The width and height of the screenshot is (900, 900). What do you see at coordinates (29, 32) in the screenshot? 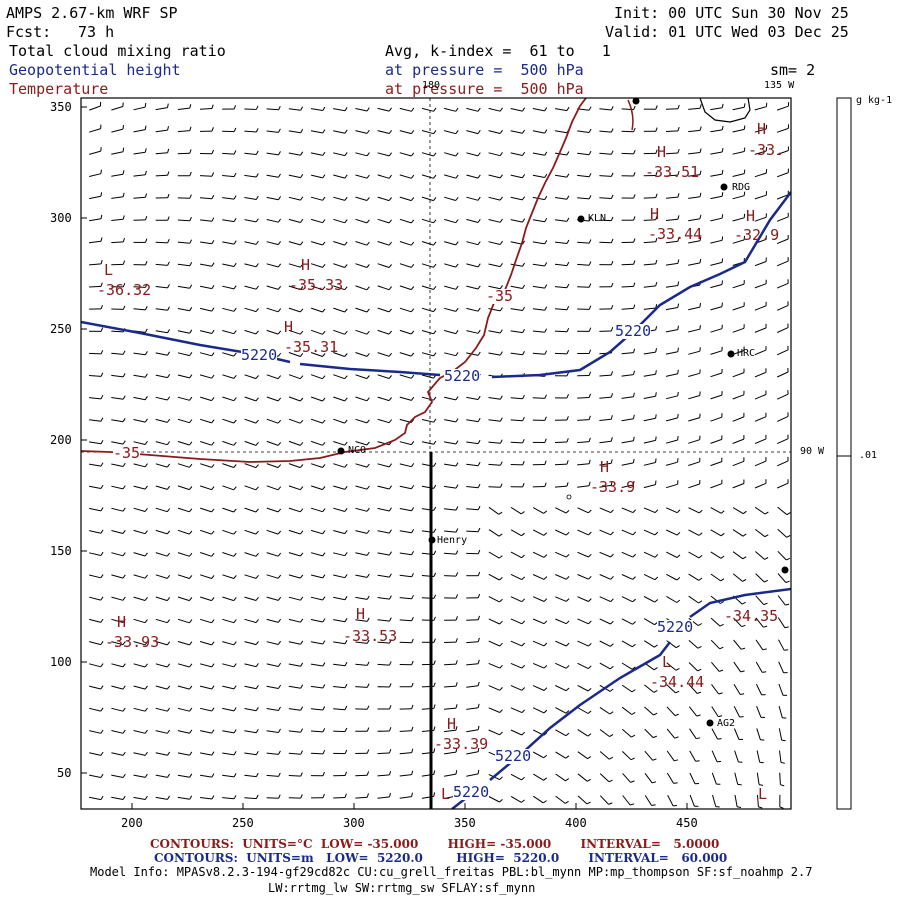
I see `forecast-label: Fcst:` at bounding box center [29, 32].